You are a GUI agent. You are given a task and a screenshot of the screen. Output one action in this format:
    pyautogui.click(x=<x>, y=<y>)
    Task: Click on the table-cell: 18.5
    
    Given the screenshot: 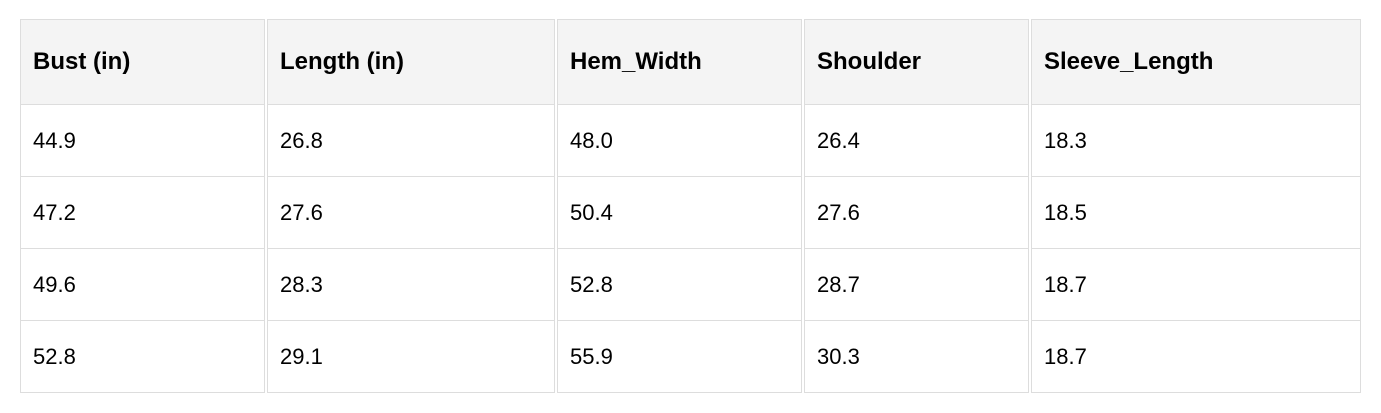 What is the action you would take?
    pyautogui.click(x=1196, y=213)
    